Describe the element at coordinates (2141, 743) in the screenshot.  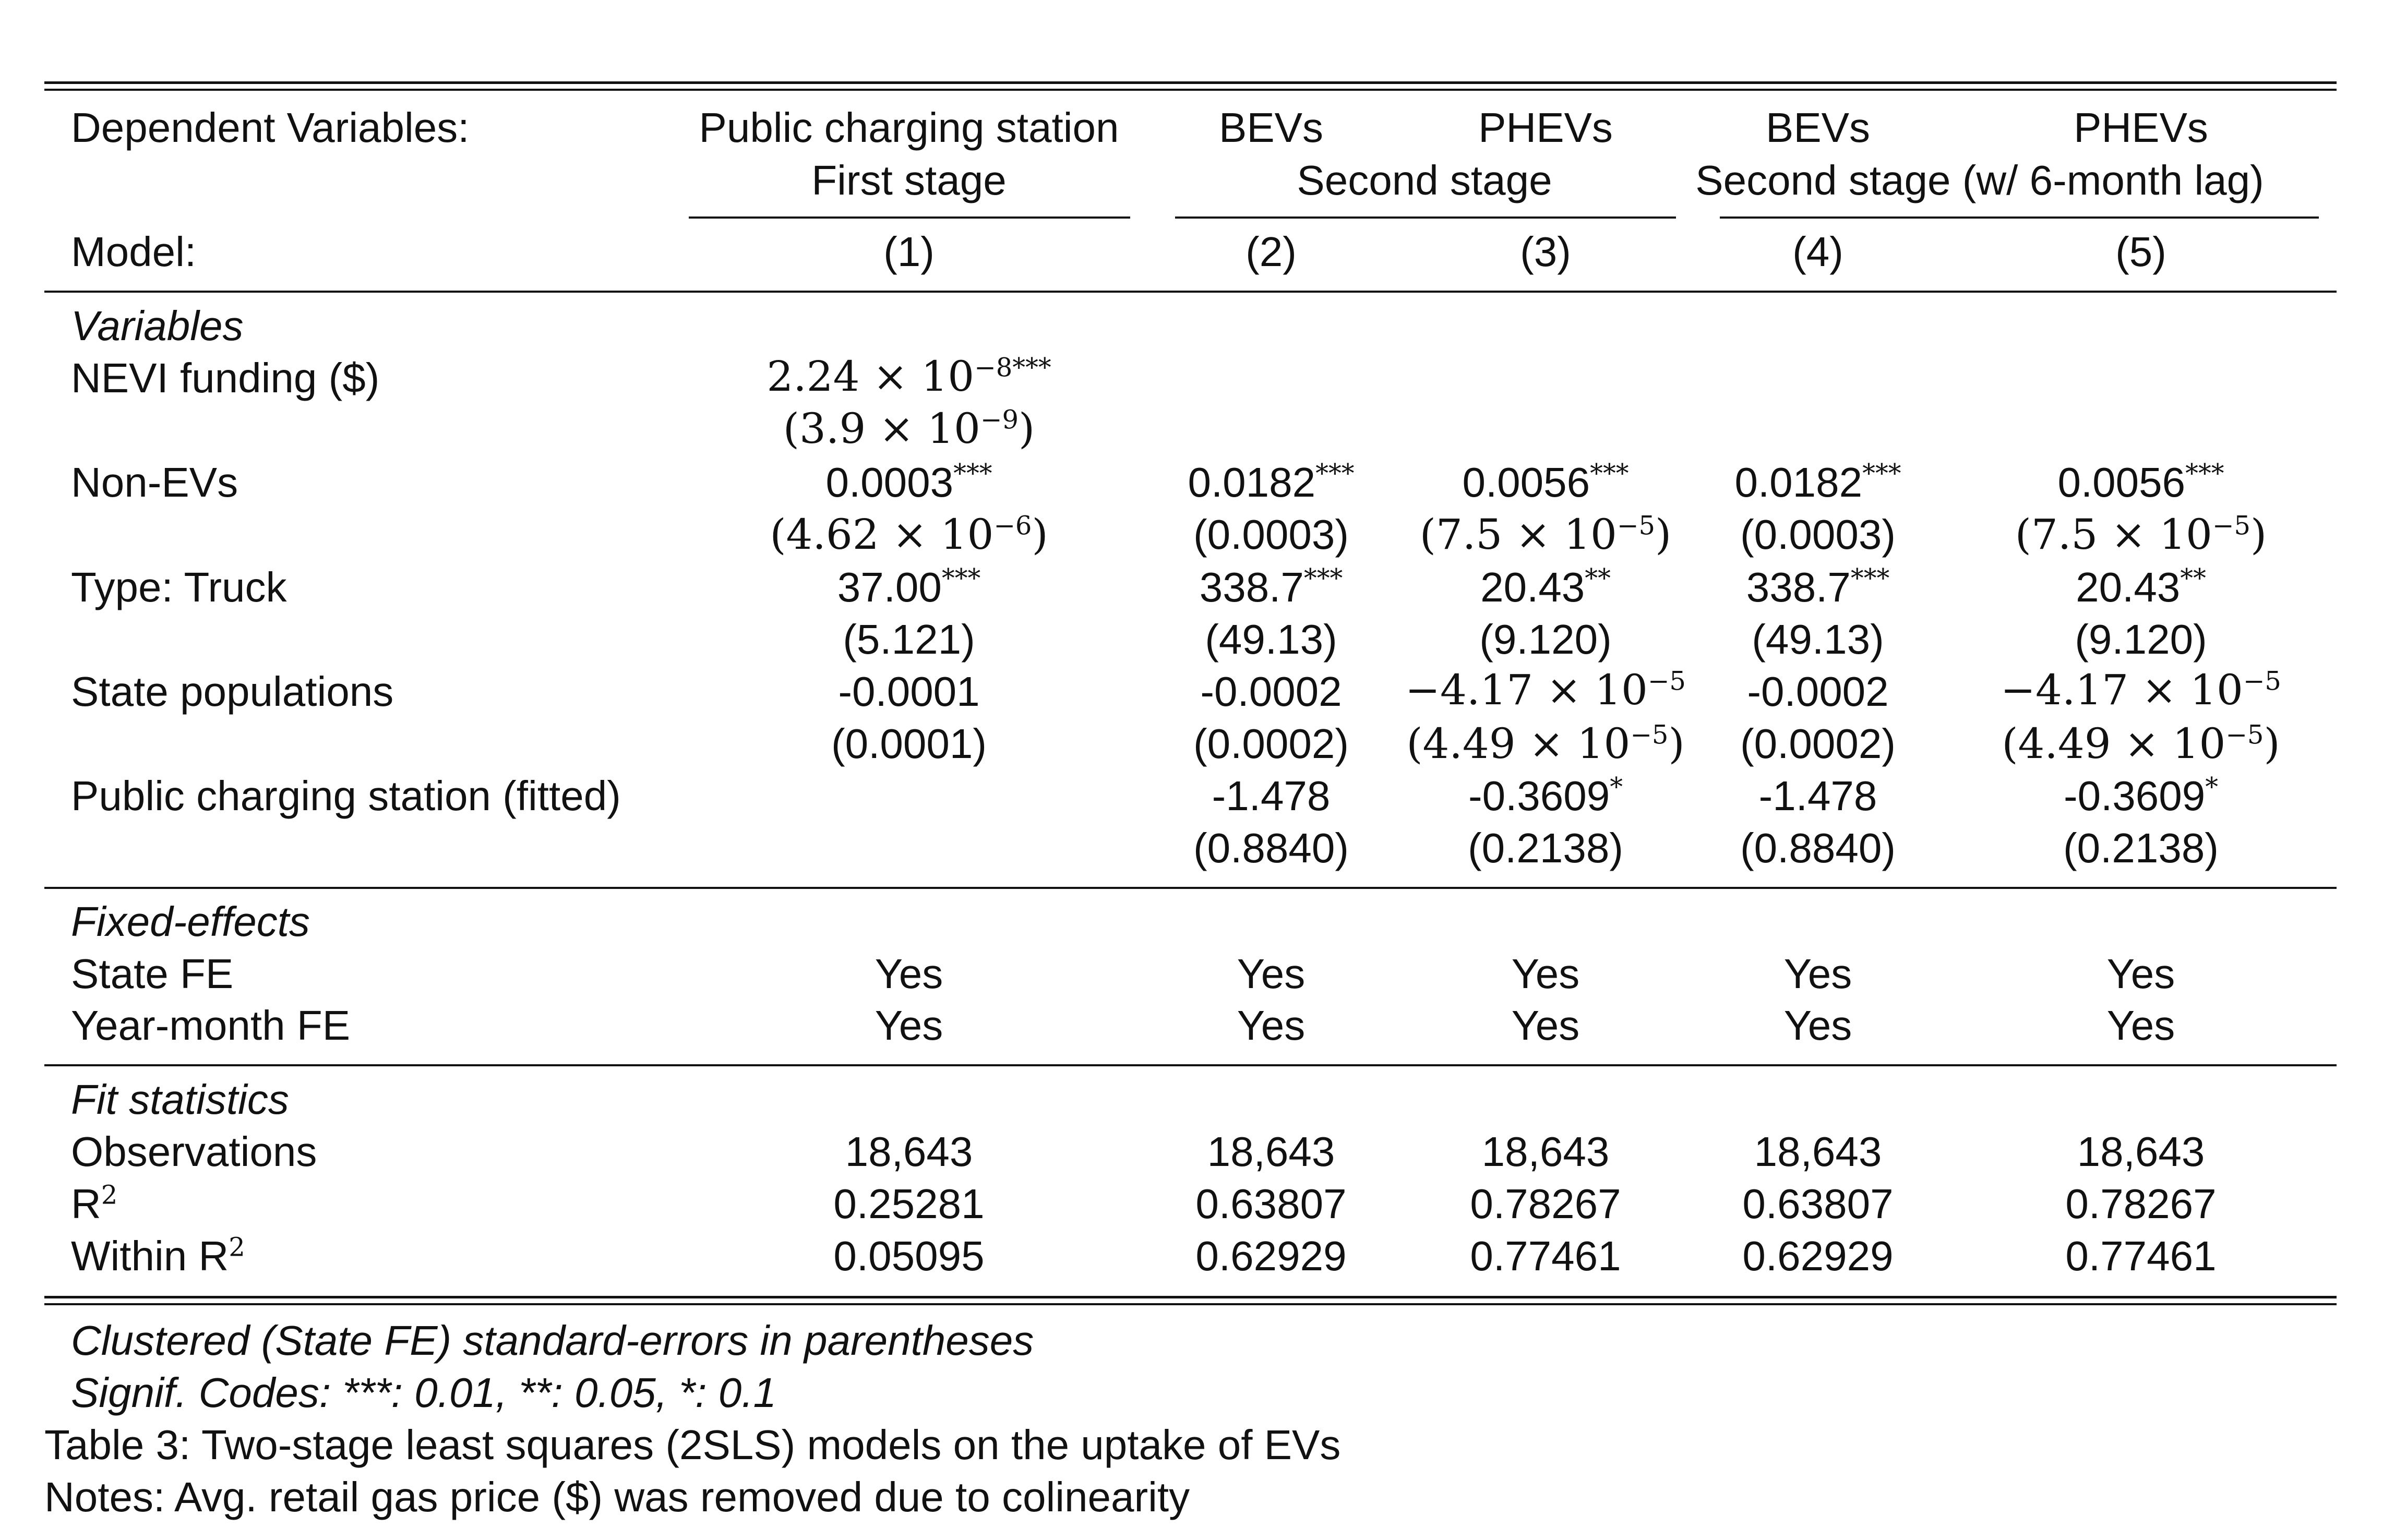
I see `statepop-se-col5: (4.49 × 10−5)` at that location.